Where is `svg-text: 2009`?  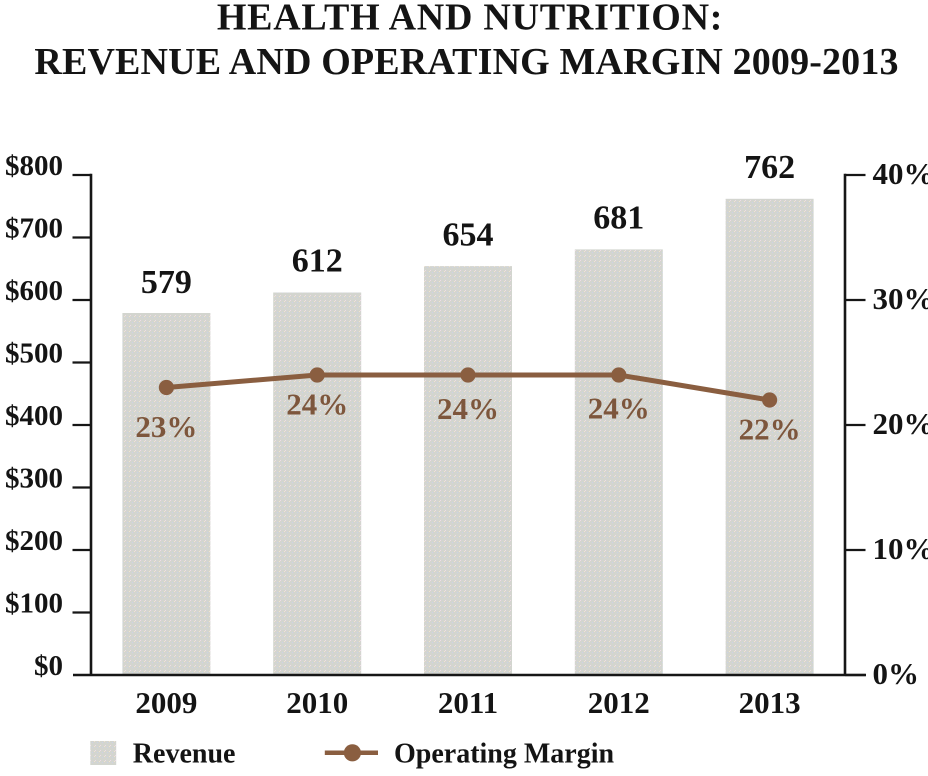
svg-text: 2009 is located at coordinates (166, 702).